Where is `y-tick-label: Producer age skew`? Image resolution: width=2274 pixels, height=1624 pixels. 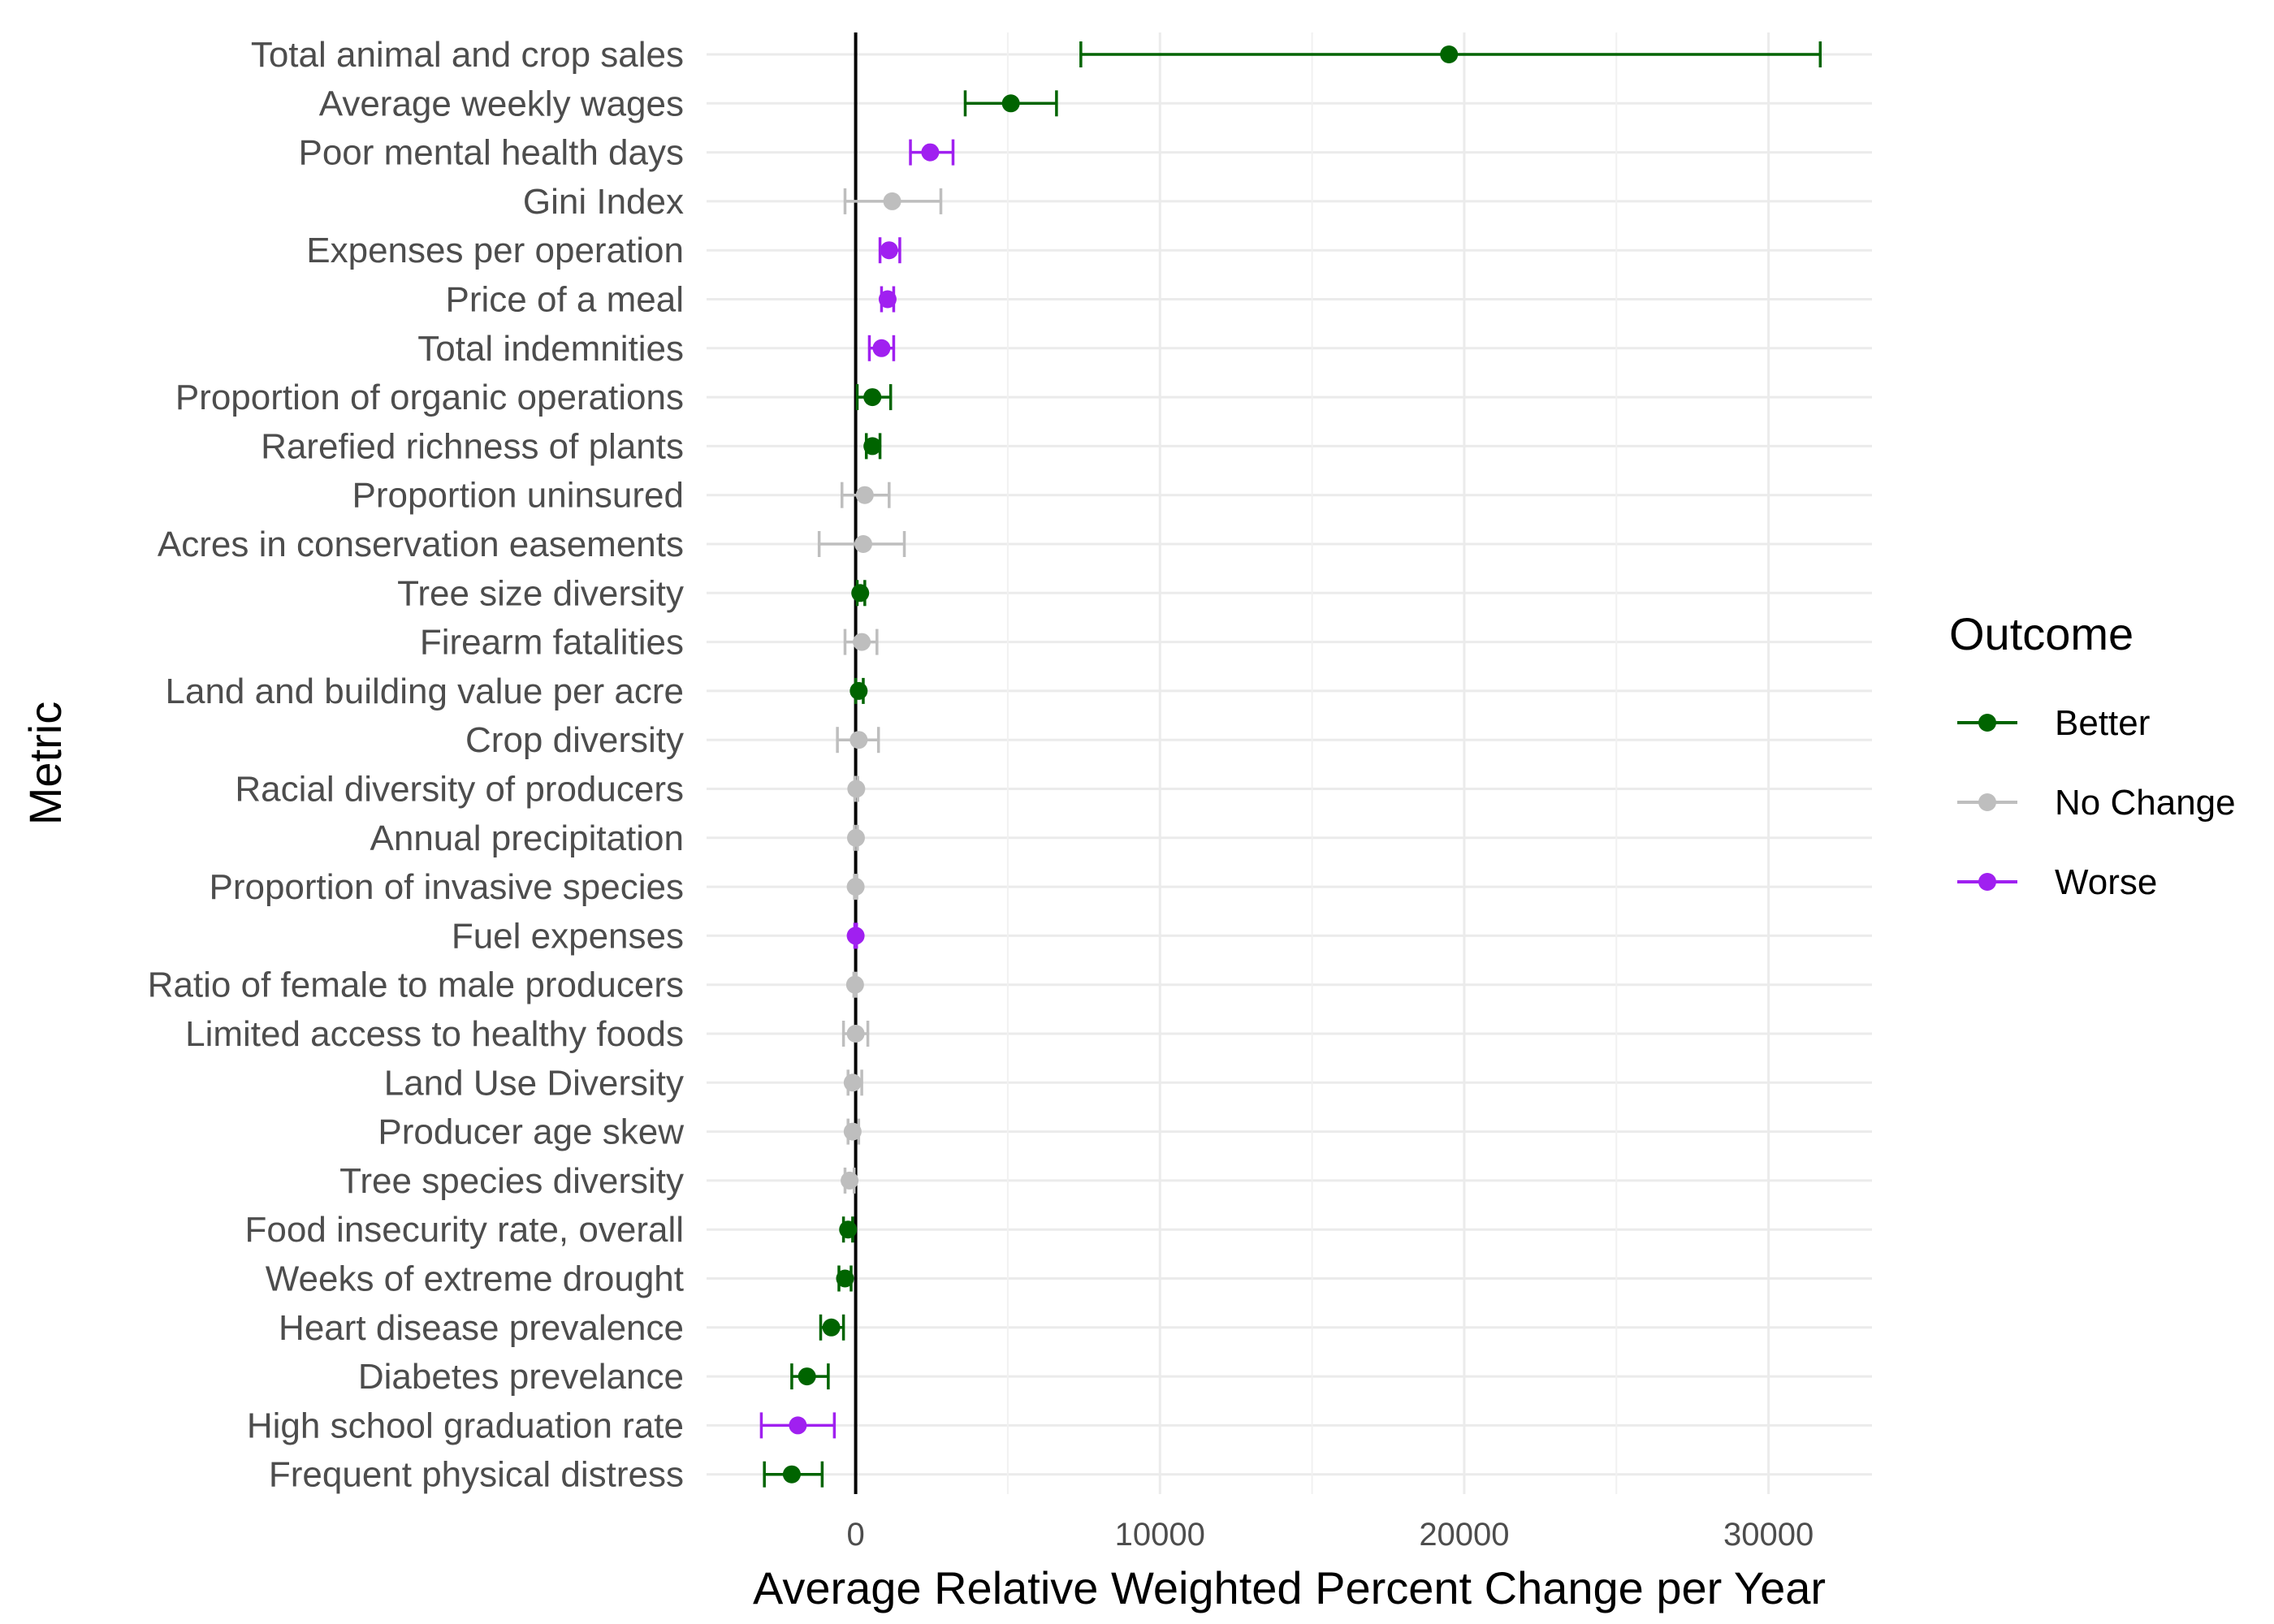
y-tick-label: Producer age skew is located at coordinates (531, 1132).